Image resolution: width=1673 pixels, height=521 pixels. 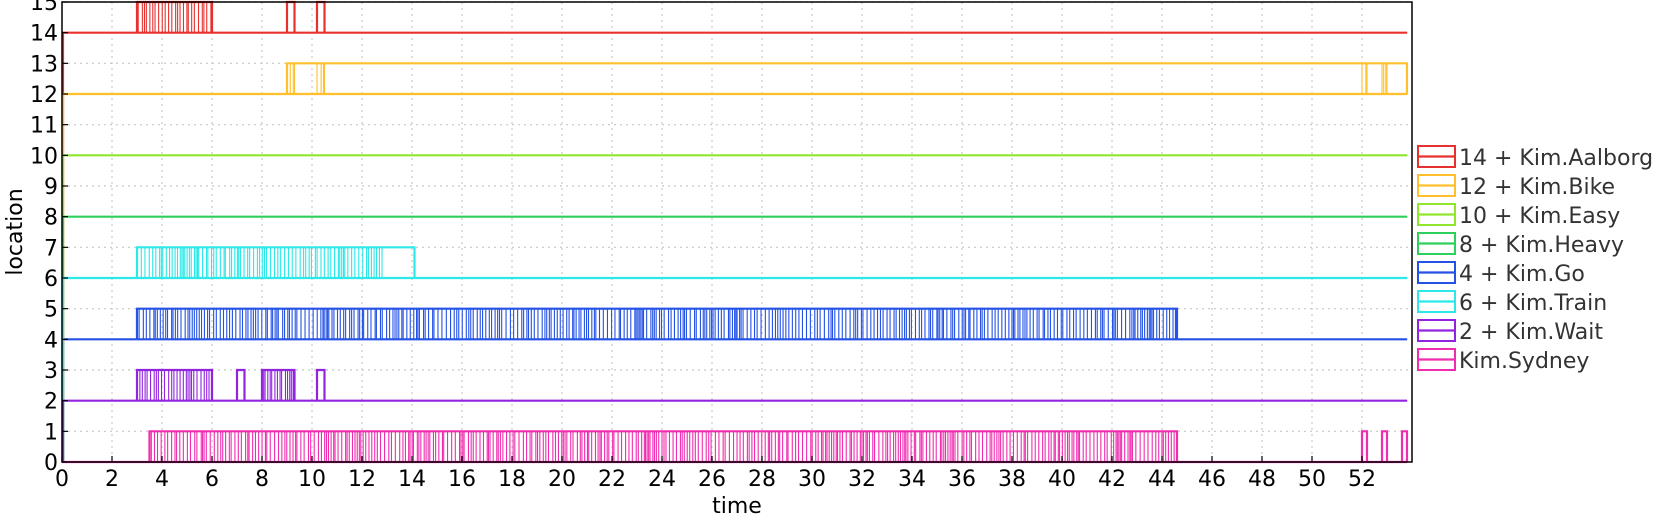 What do you see at coordinates (512, 479) in the screenshot?
I see `x-tick-label: 18` at bounding box center [512, 479].